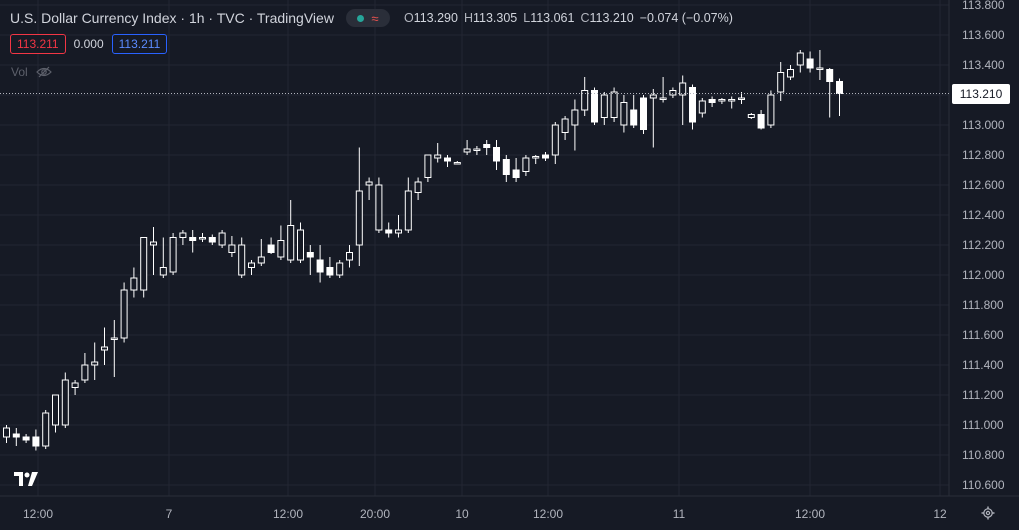 Image resolution: width=1019 pixels, height=530 pixels. I want to click on price-tick-label: 111.400, so click(983, 365).